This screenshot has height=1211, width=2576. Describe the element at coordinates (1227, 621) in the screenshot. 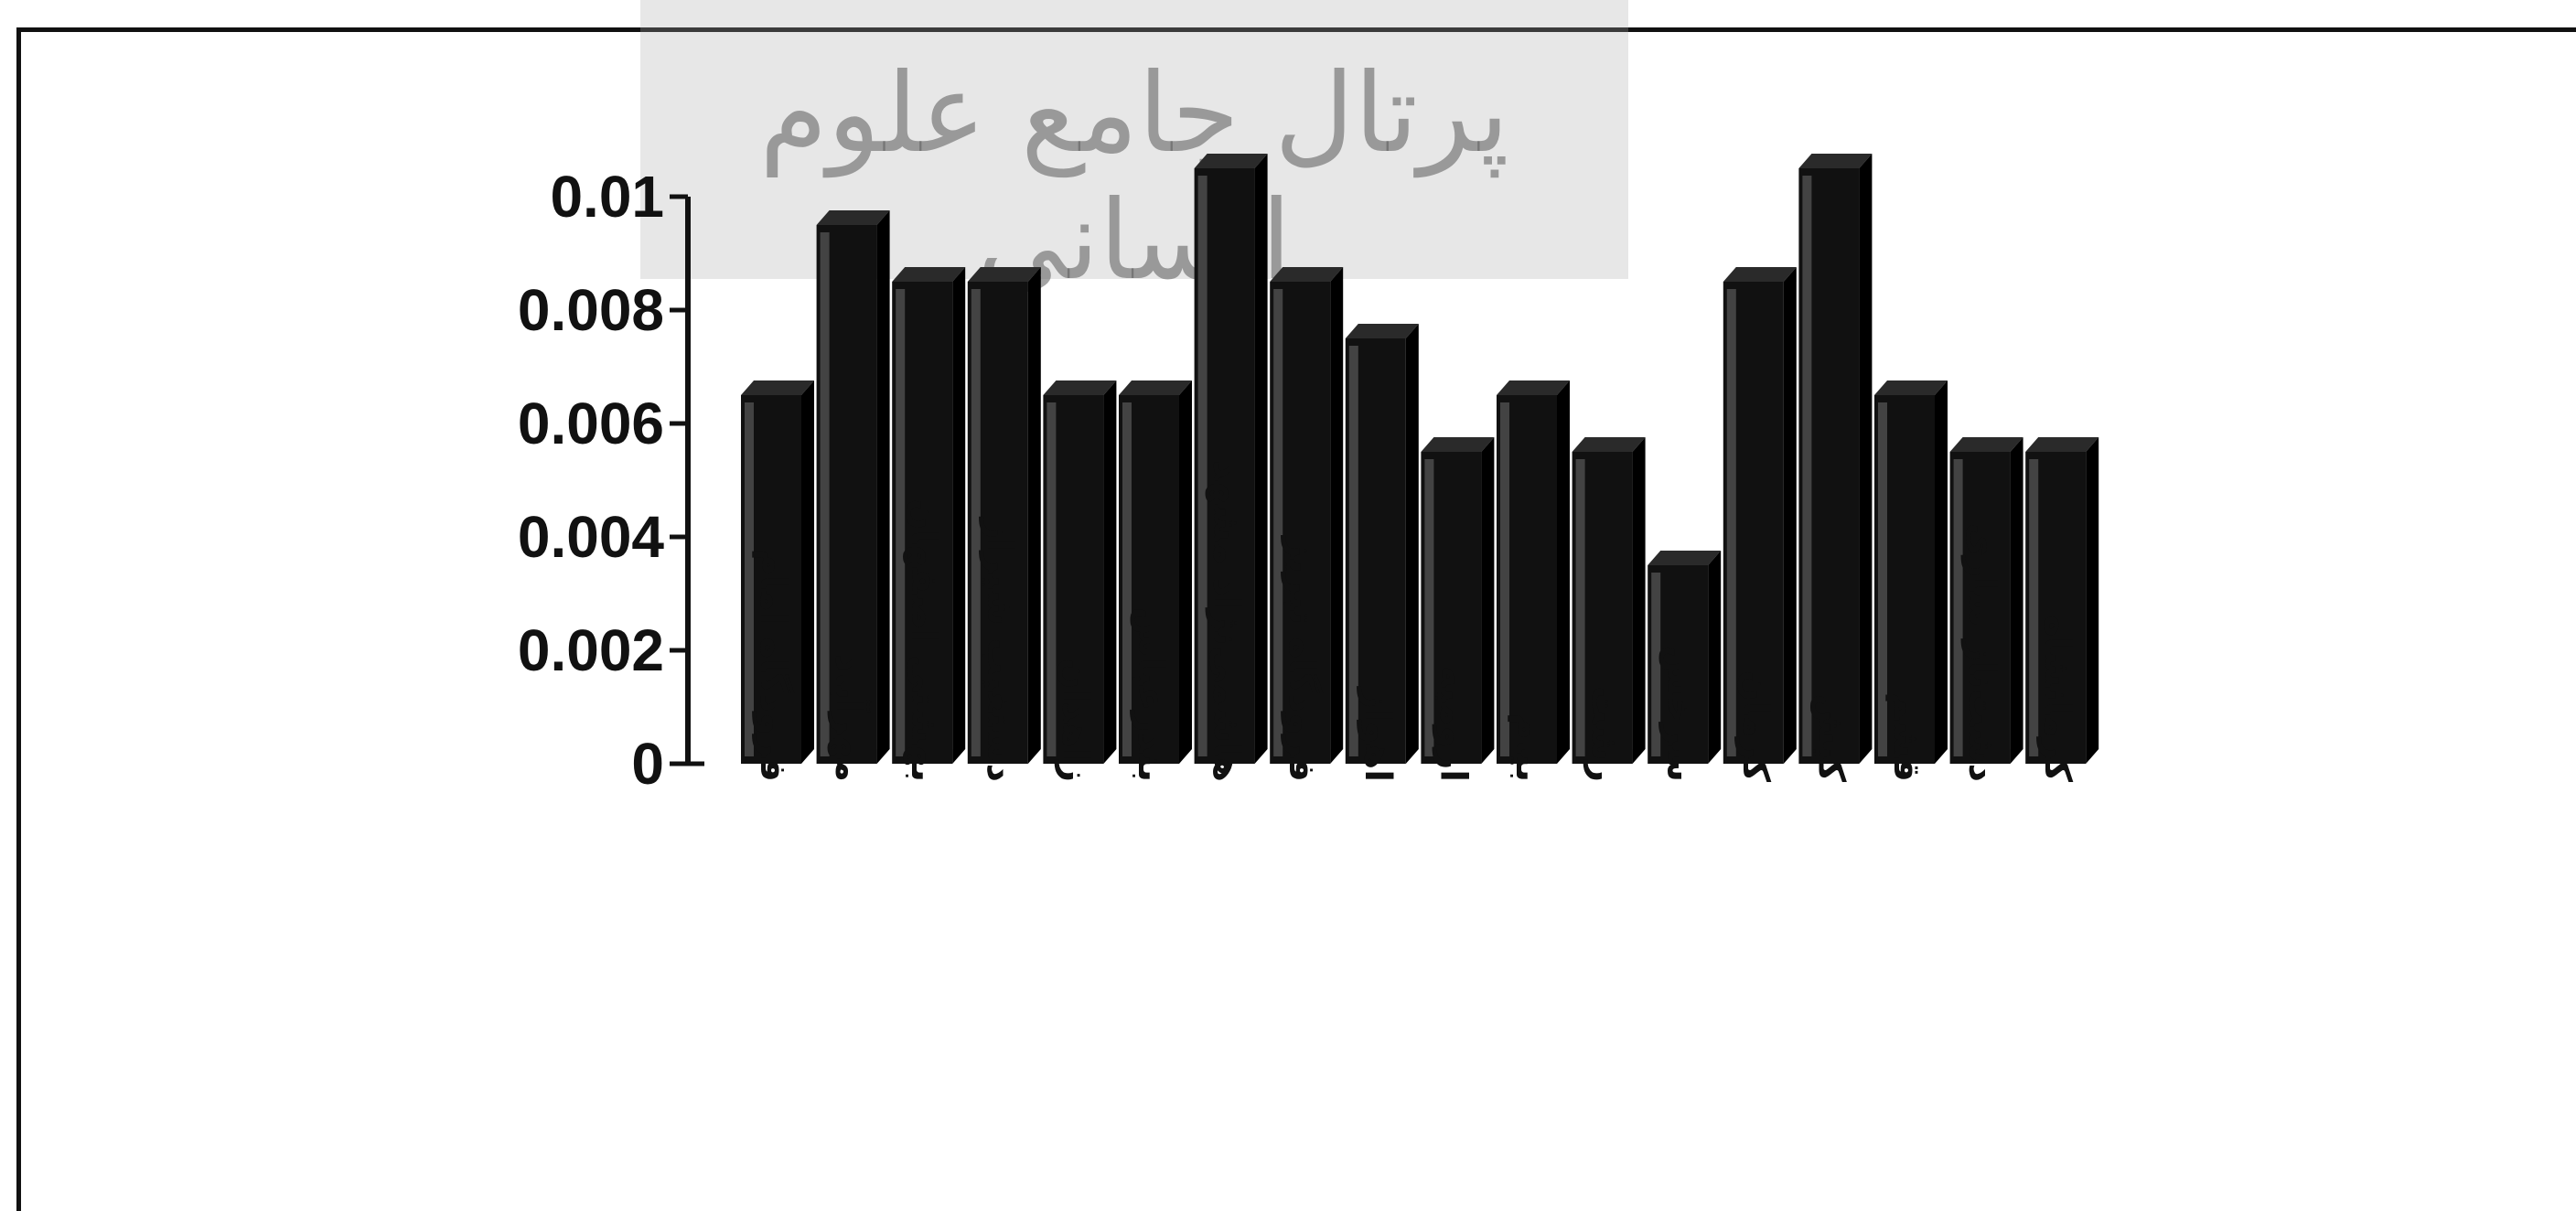

I see `x-tick-label: هاشمی‌نژاد مشهد` at that location.